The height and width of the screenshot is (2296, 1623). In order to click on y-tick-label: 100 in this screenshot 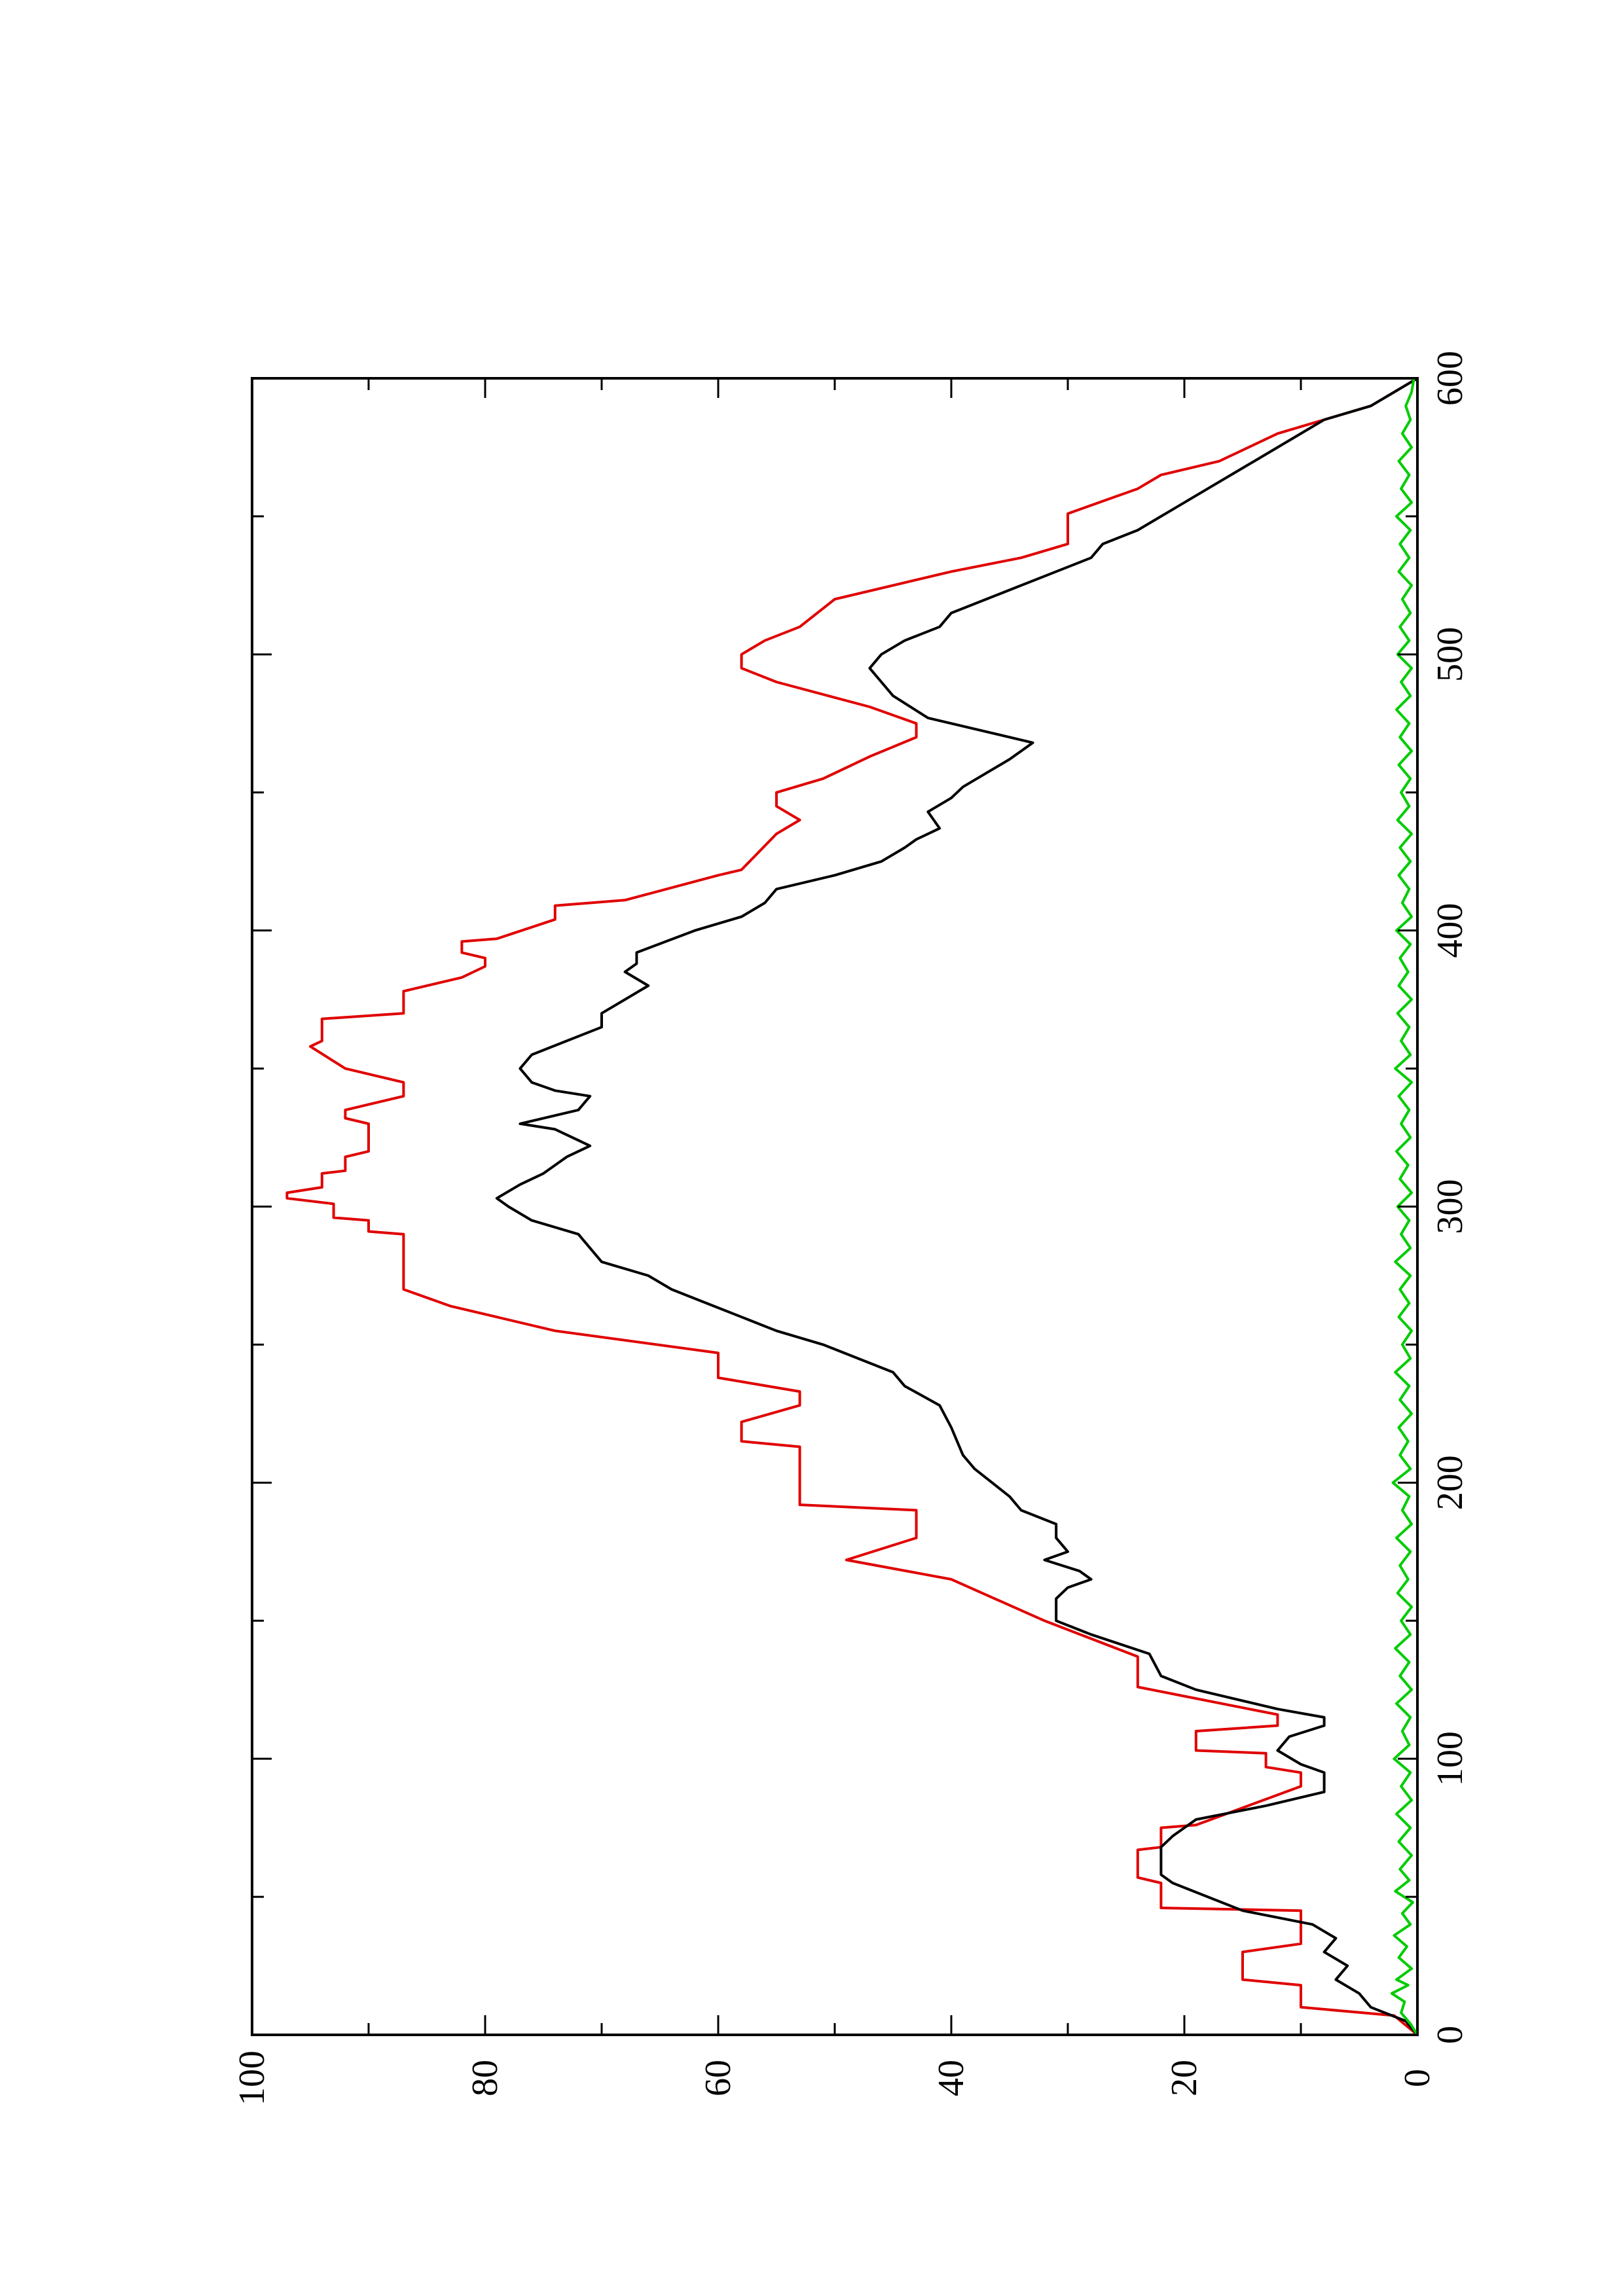, I will do `click(252, 2078)`.